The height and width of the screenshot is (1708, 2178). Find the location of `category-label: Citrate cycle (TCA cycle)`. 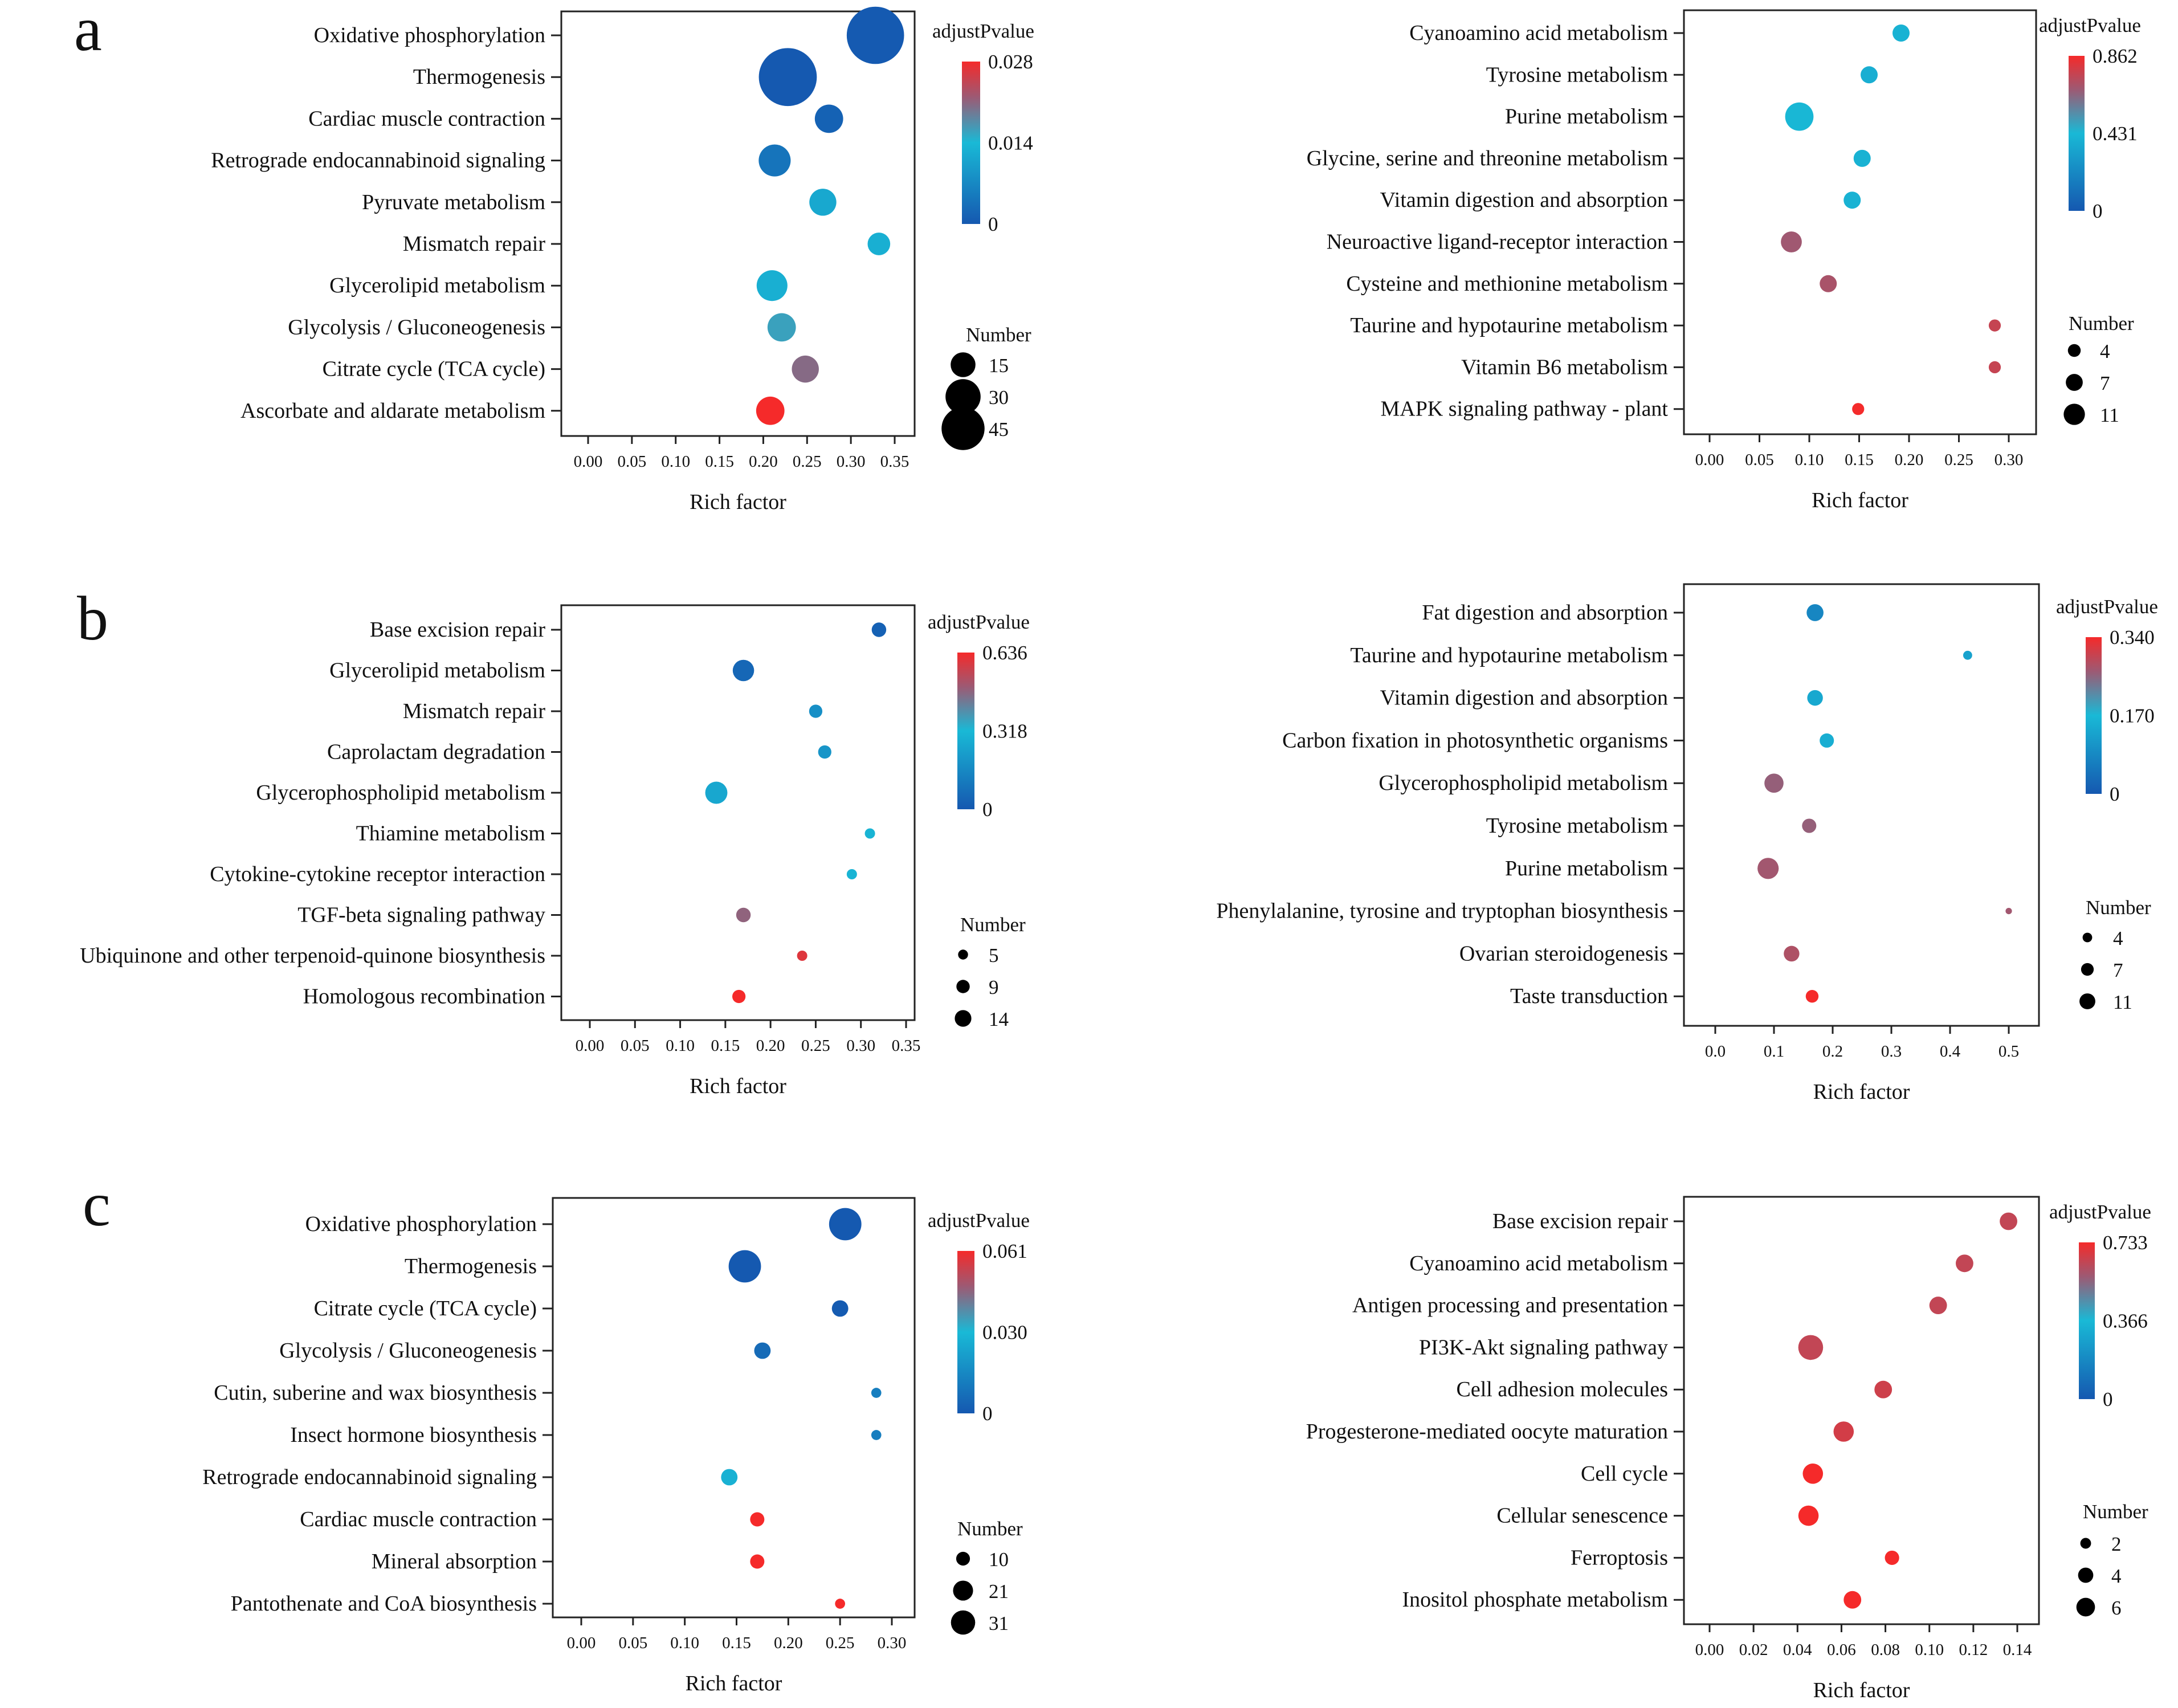

category-label: Citrate cycle (TCA cycle) is located at coordinates (425, 1309).